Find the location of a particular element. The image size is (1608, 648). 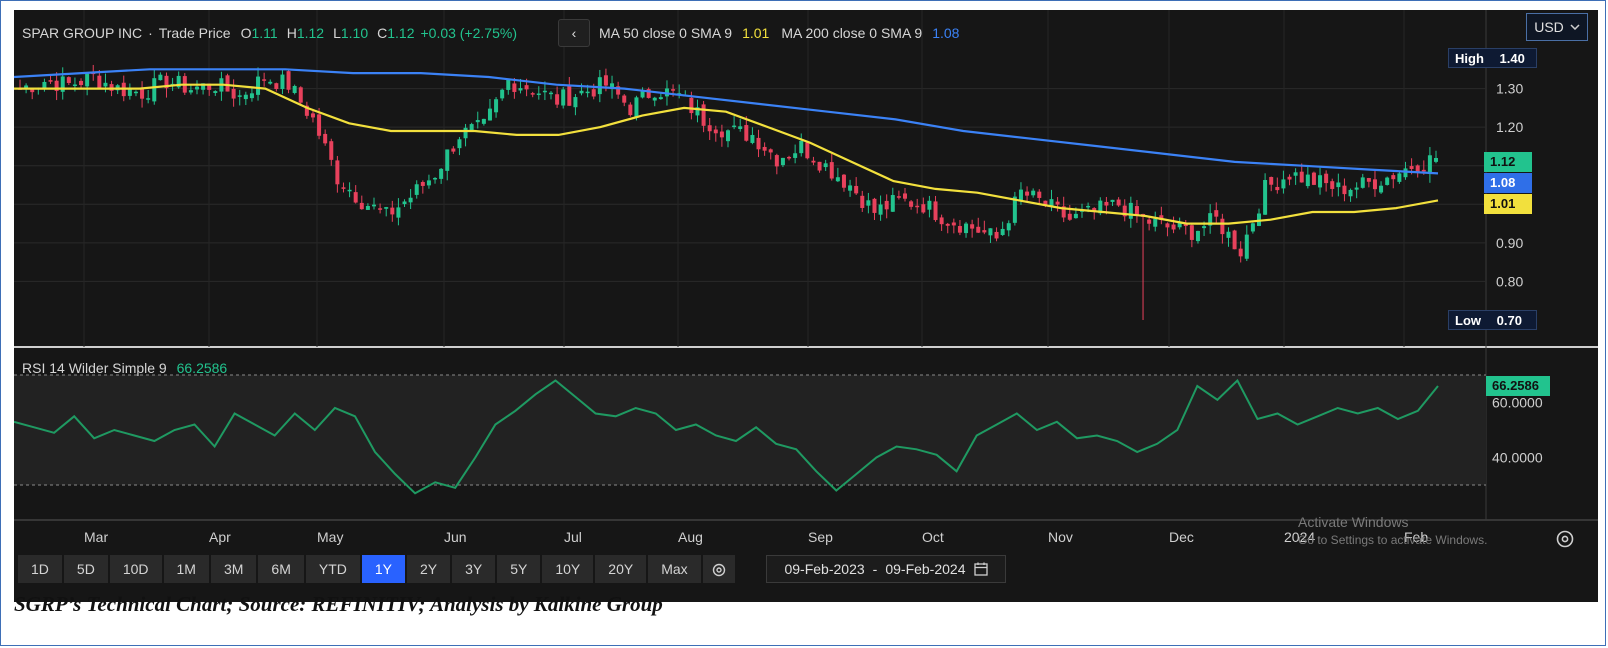

timeframe-settings-button is located at coordinates (718, 569).